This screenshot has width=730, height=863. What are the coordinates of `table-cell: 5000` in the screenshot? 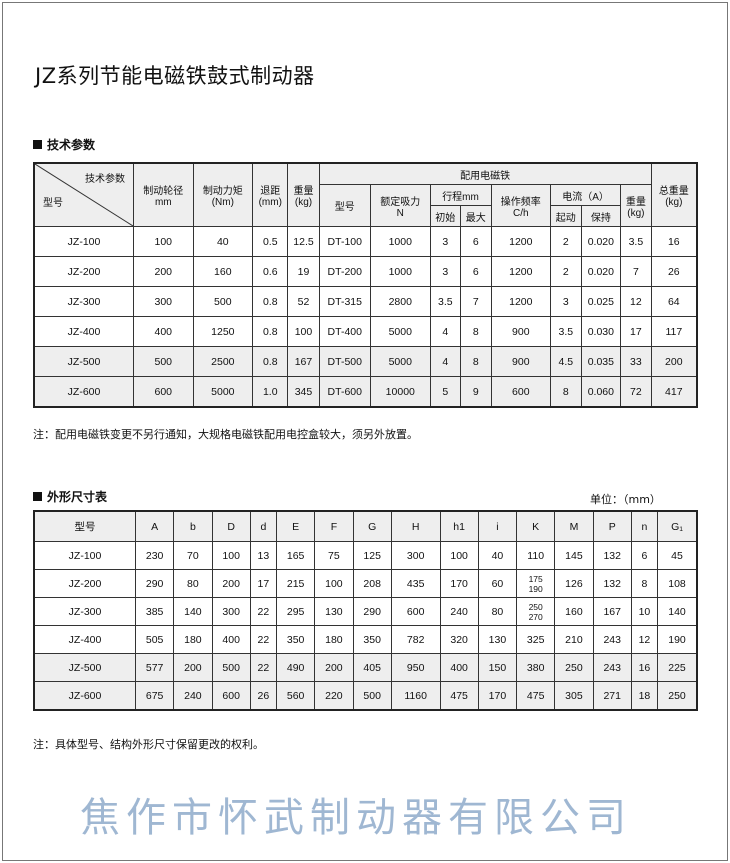 It's located at (223, 392).